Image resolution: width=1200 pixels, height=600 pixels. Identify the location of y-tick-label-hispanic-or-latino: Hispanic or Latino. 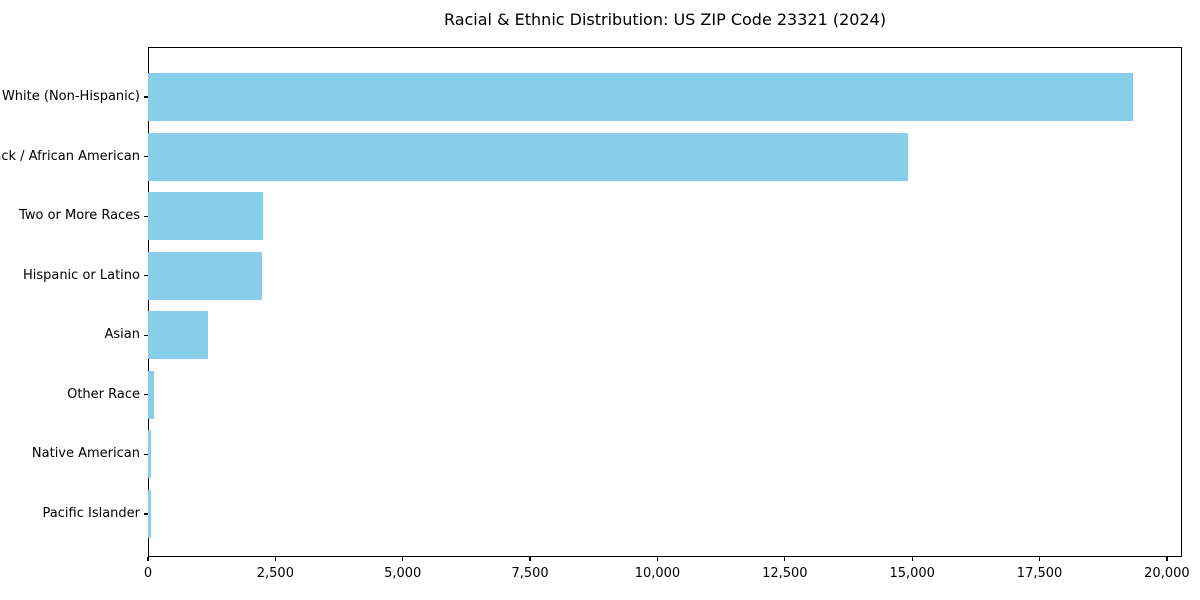
(81, 275).